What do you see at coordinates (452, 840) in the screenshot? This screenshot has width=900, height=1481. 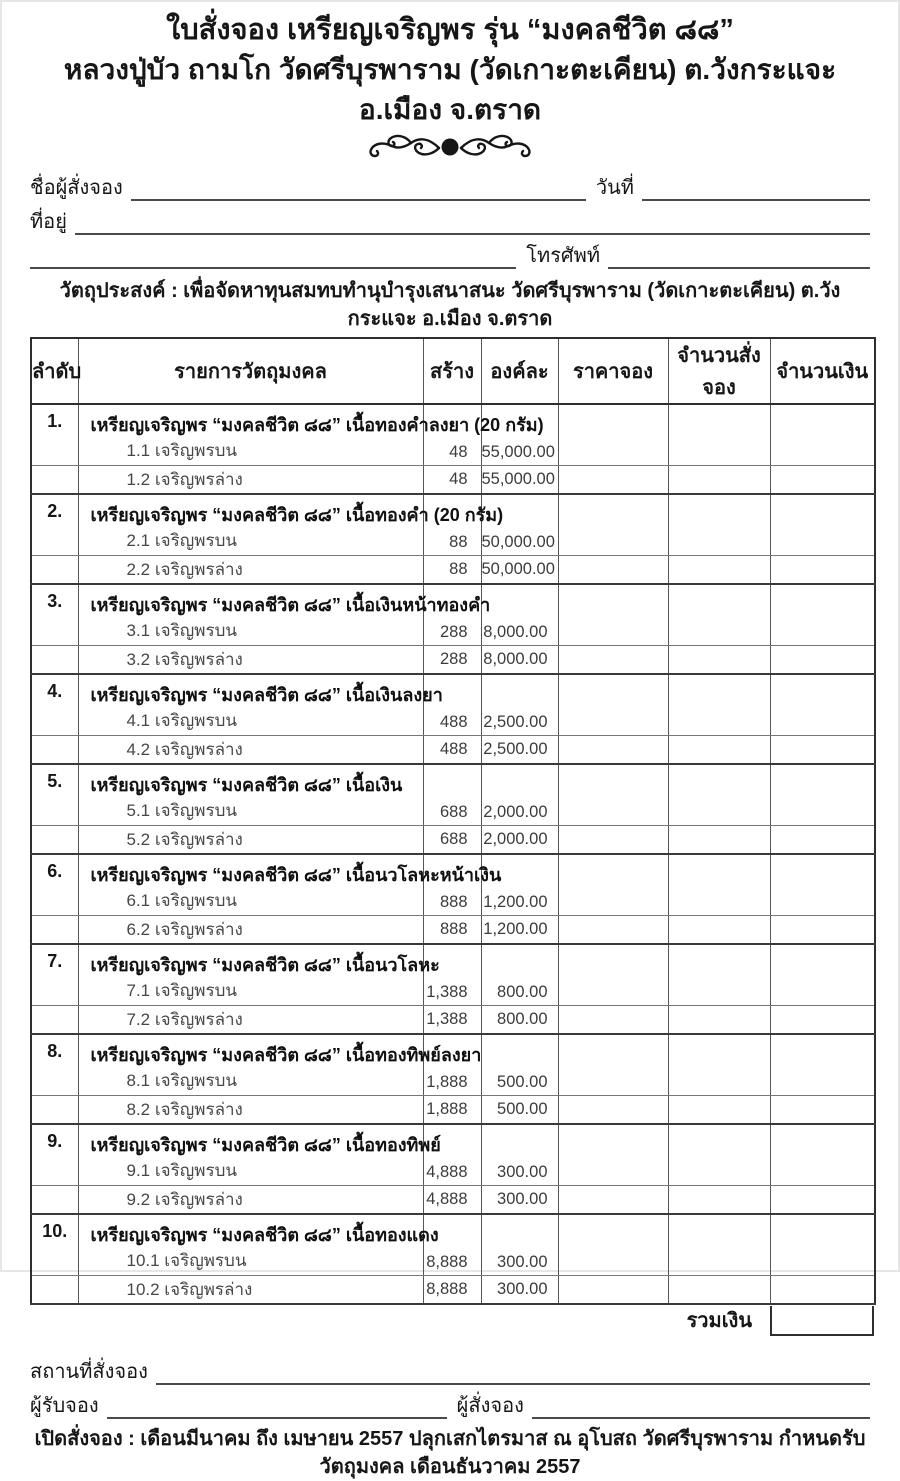 I see `item-qty-bottom: 688` at bounding box center [452, 840].